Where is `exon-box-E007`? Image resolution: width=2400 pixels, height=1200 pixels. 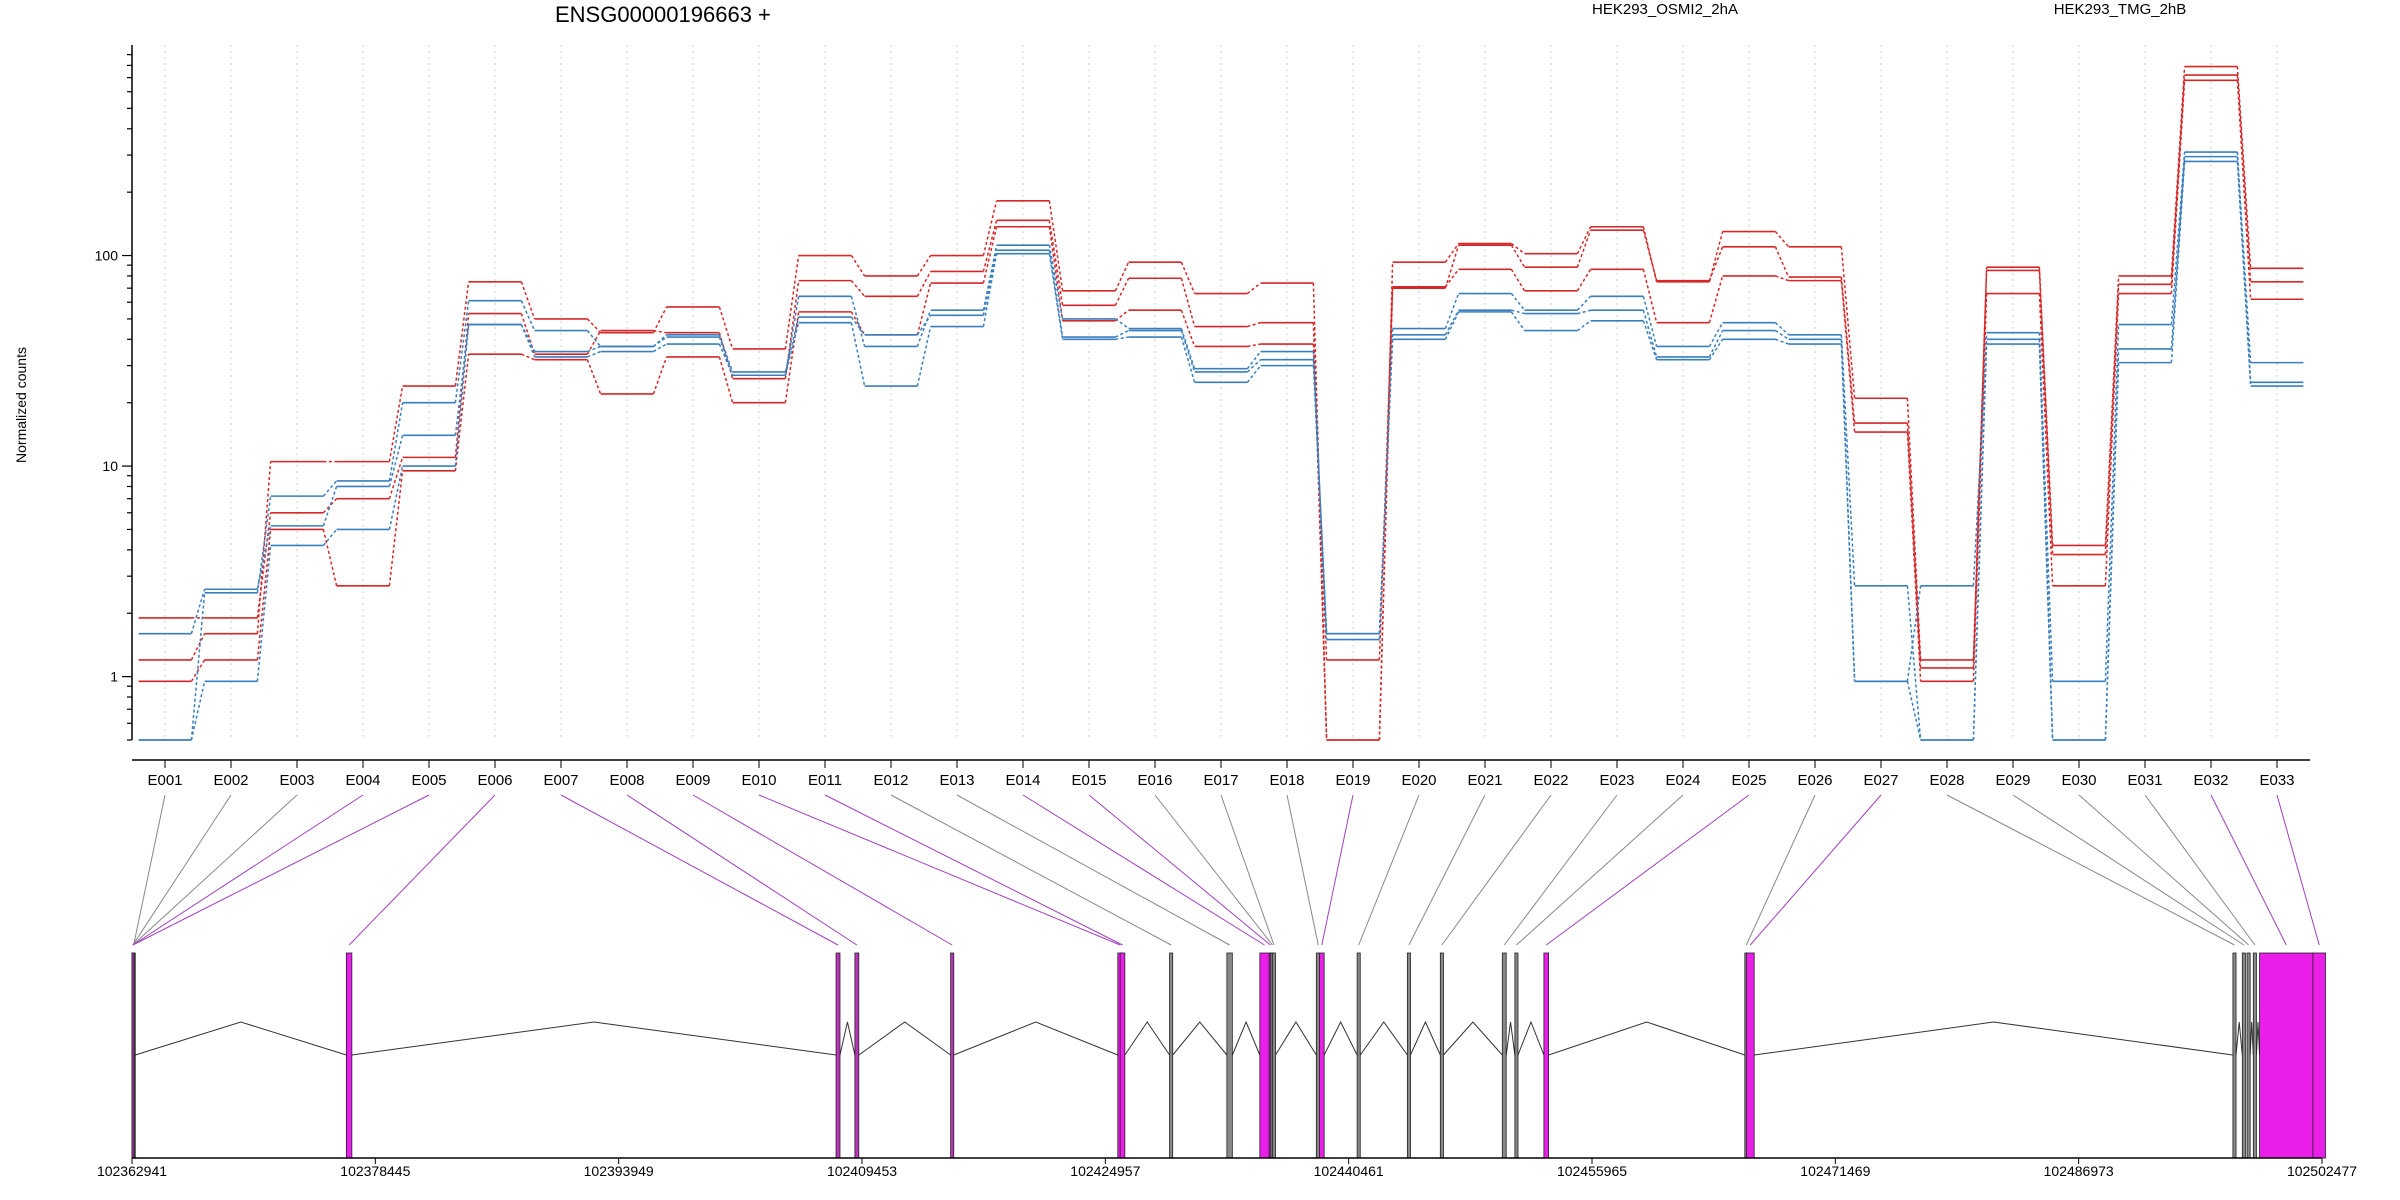 exon-box-E007 is located at coordinates (838, 1055).